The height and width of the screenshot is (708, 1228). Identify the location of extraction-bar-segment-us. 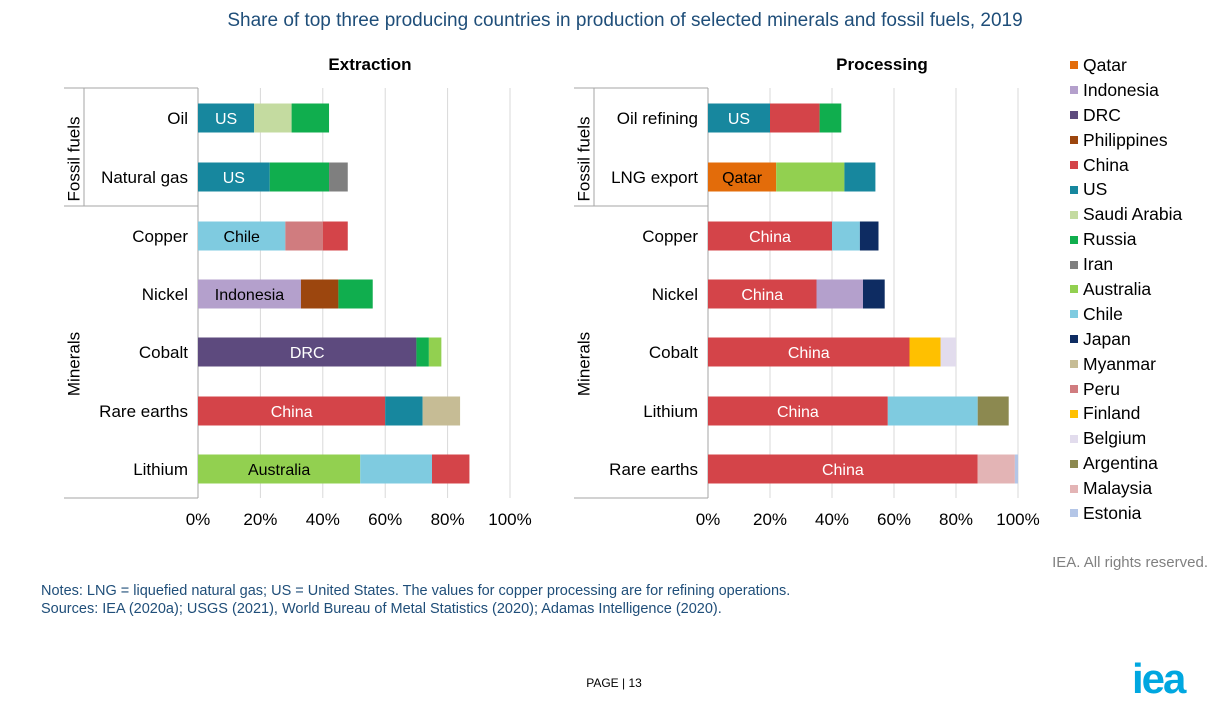
(404, 411).